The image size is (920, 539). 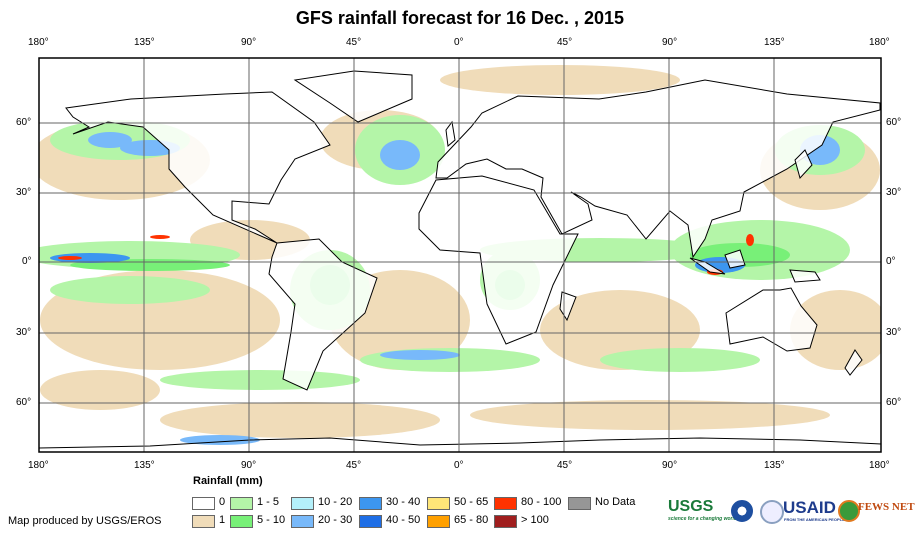 I want to click on legend-label: 1, so click(x=222, y=520).